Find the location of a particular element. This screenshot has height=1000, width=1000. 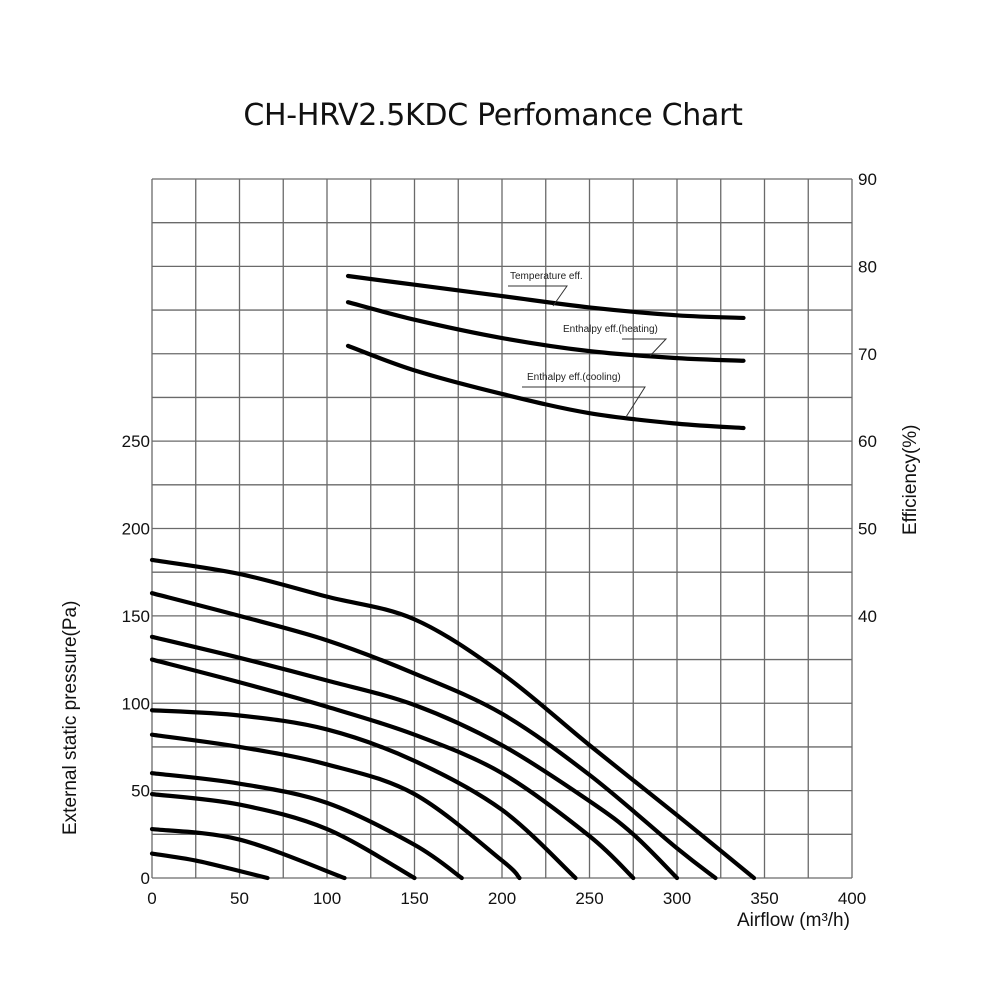

x-axis-label: Airflow (m³/h) is located at coordinates (793, 920).